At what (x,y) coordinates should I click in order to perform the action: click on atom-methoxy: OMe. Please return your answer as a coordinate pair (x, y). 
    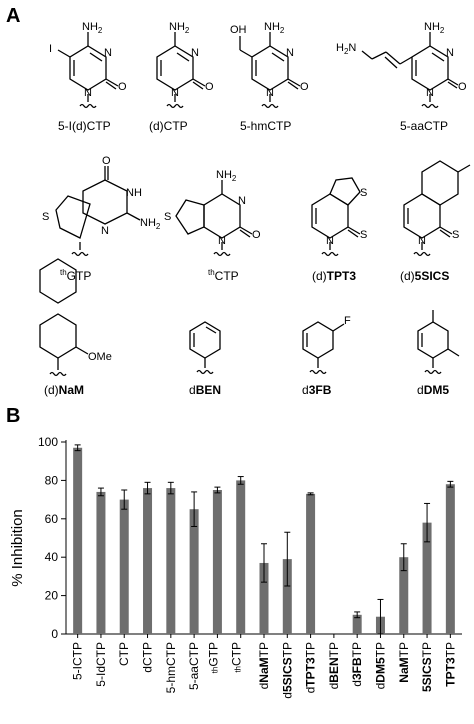
    Looking at the image, I should click on (100, 357).